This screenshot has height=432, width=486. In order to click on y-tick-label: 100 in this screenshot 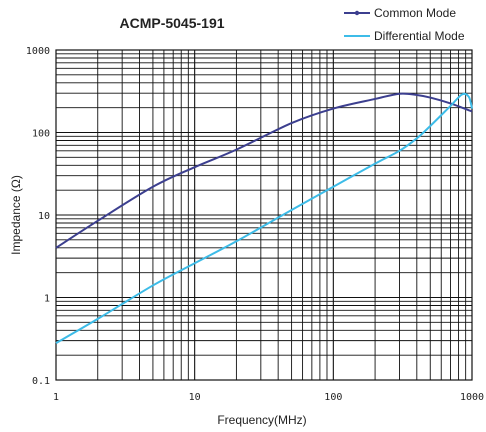, I will do `click(41, 134)`.